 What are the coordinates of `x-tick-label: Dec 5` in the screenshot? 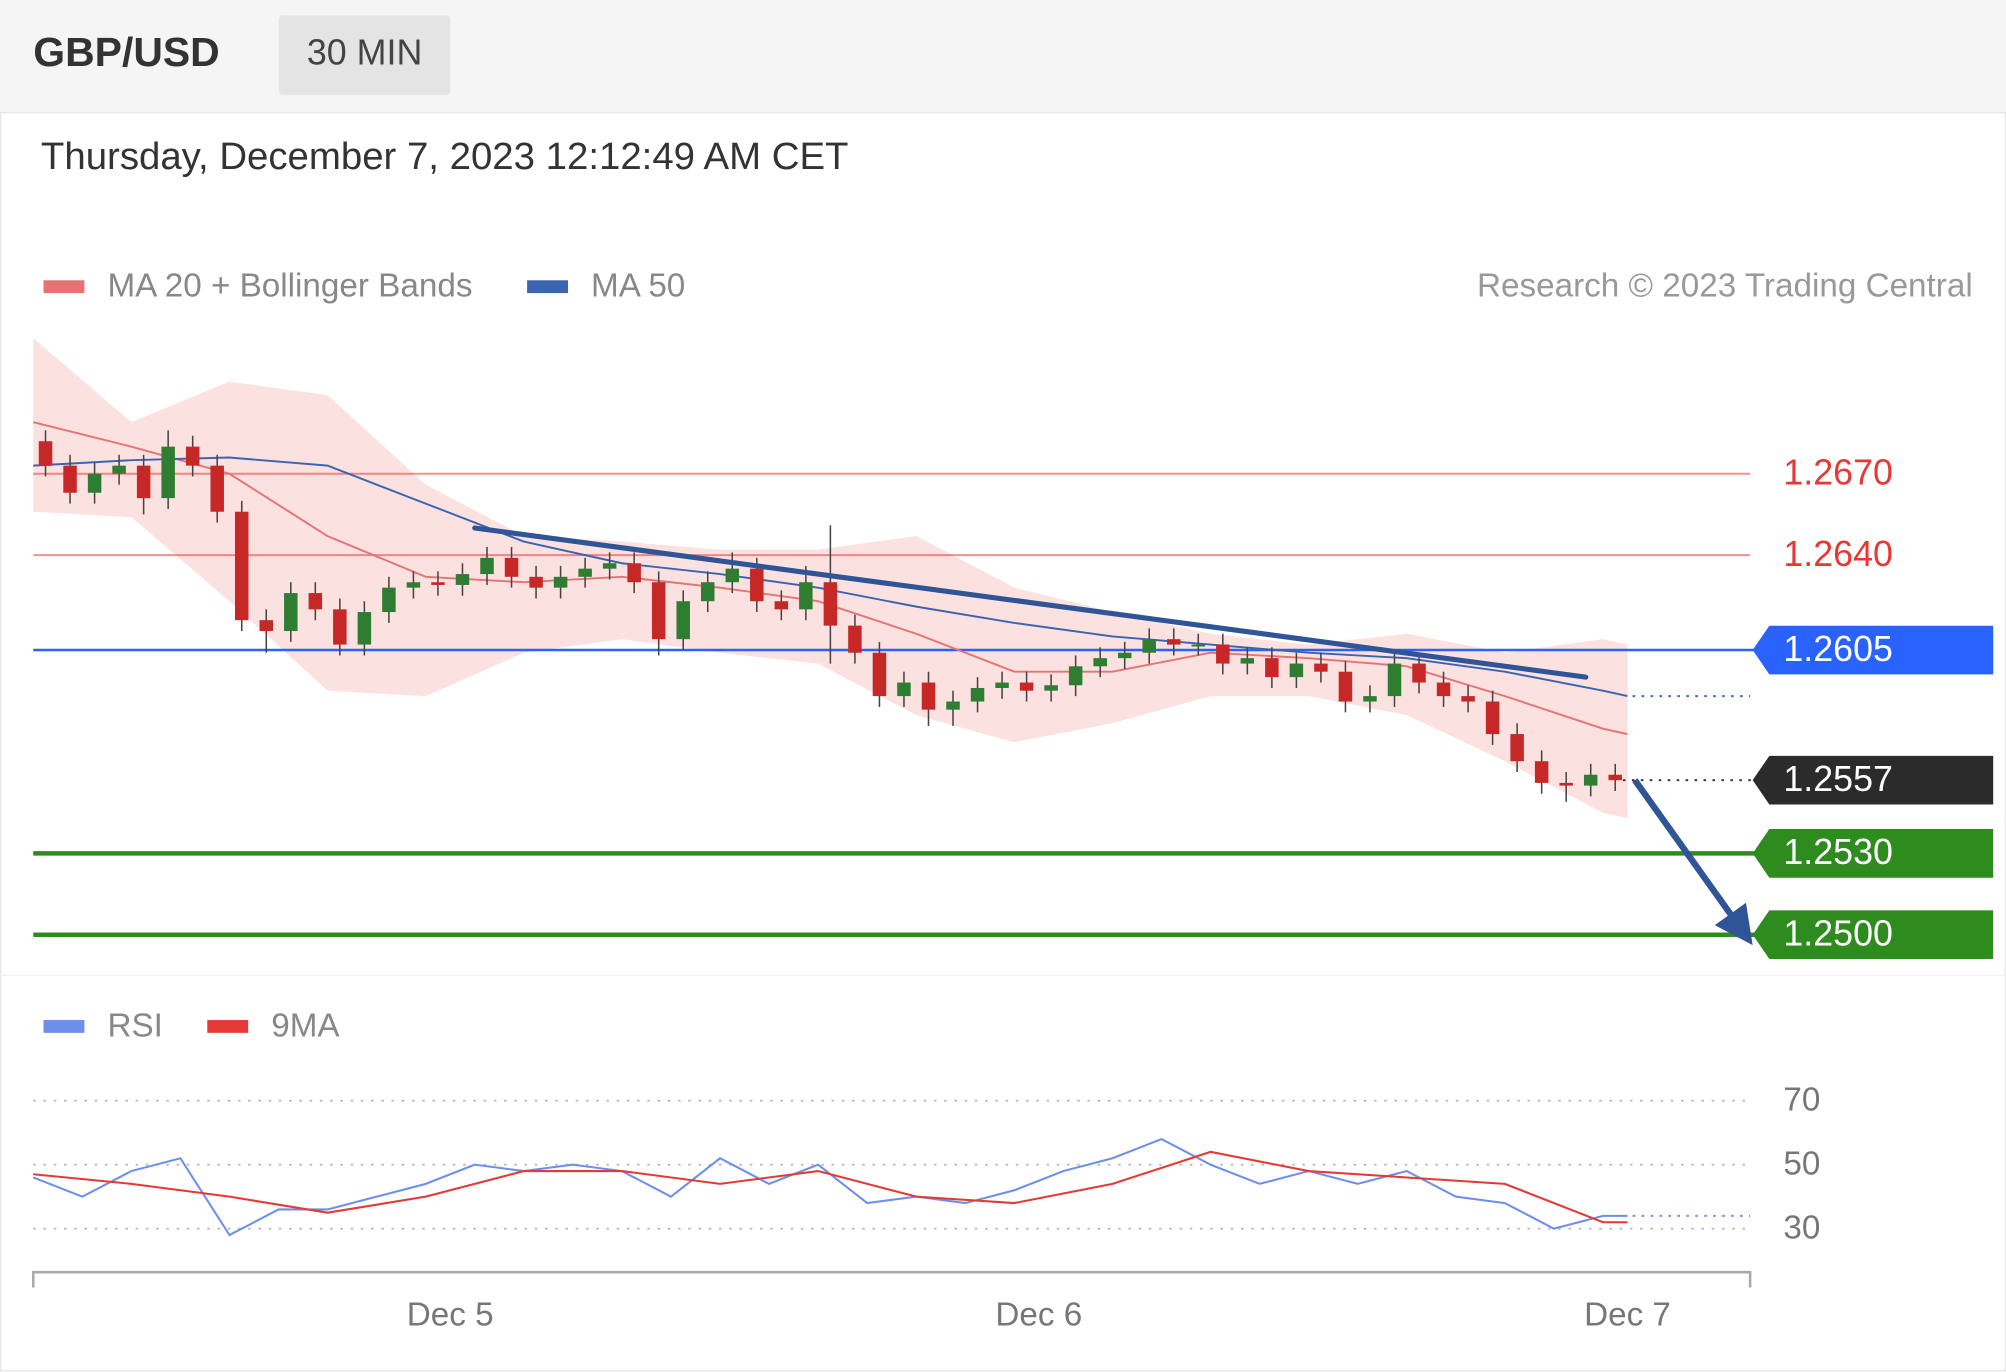 It's located at (450, 1315).